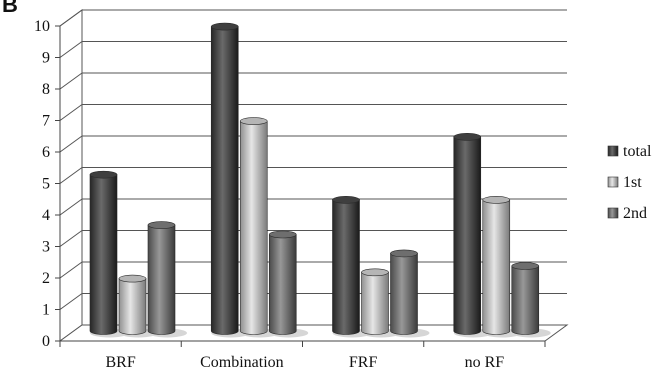 This screenshot has height=373, width=657. I want to click on y-tick-label: 1, so click(46, 310).